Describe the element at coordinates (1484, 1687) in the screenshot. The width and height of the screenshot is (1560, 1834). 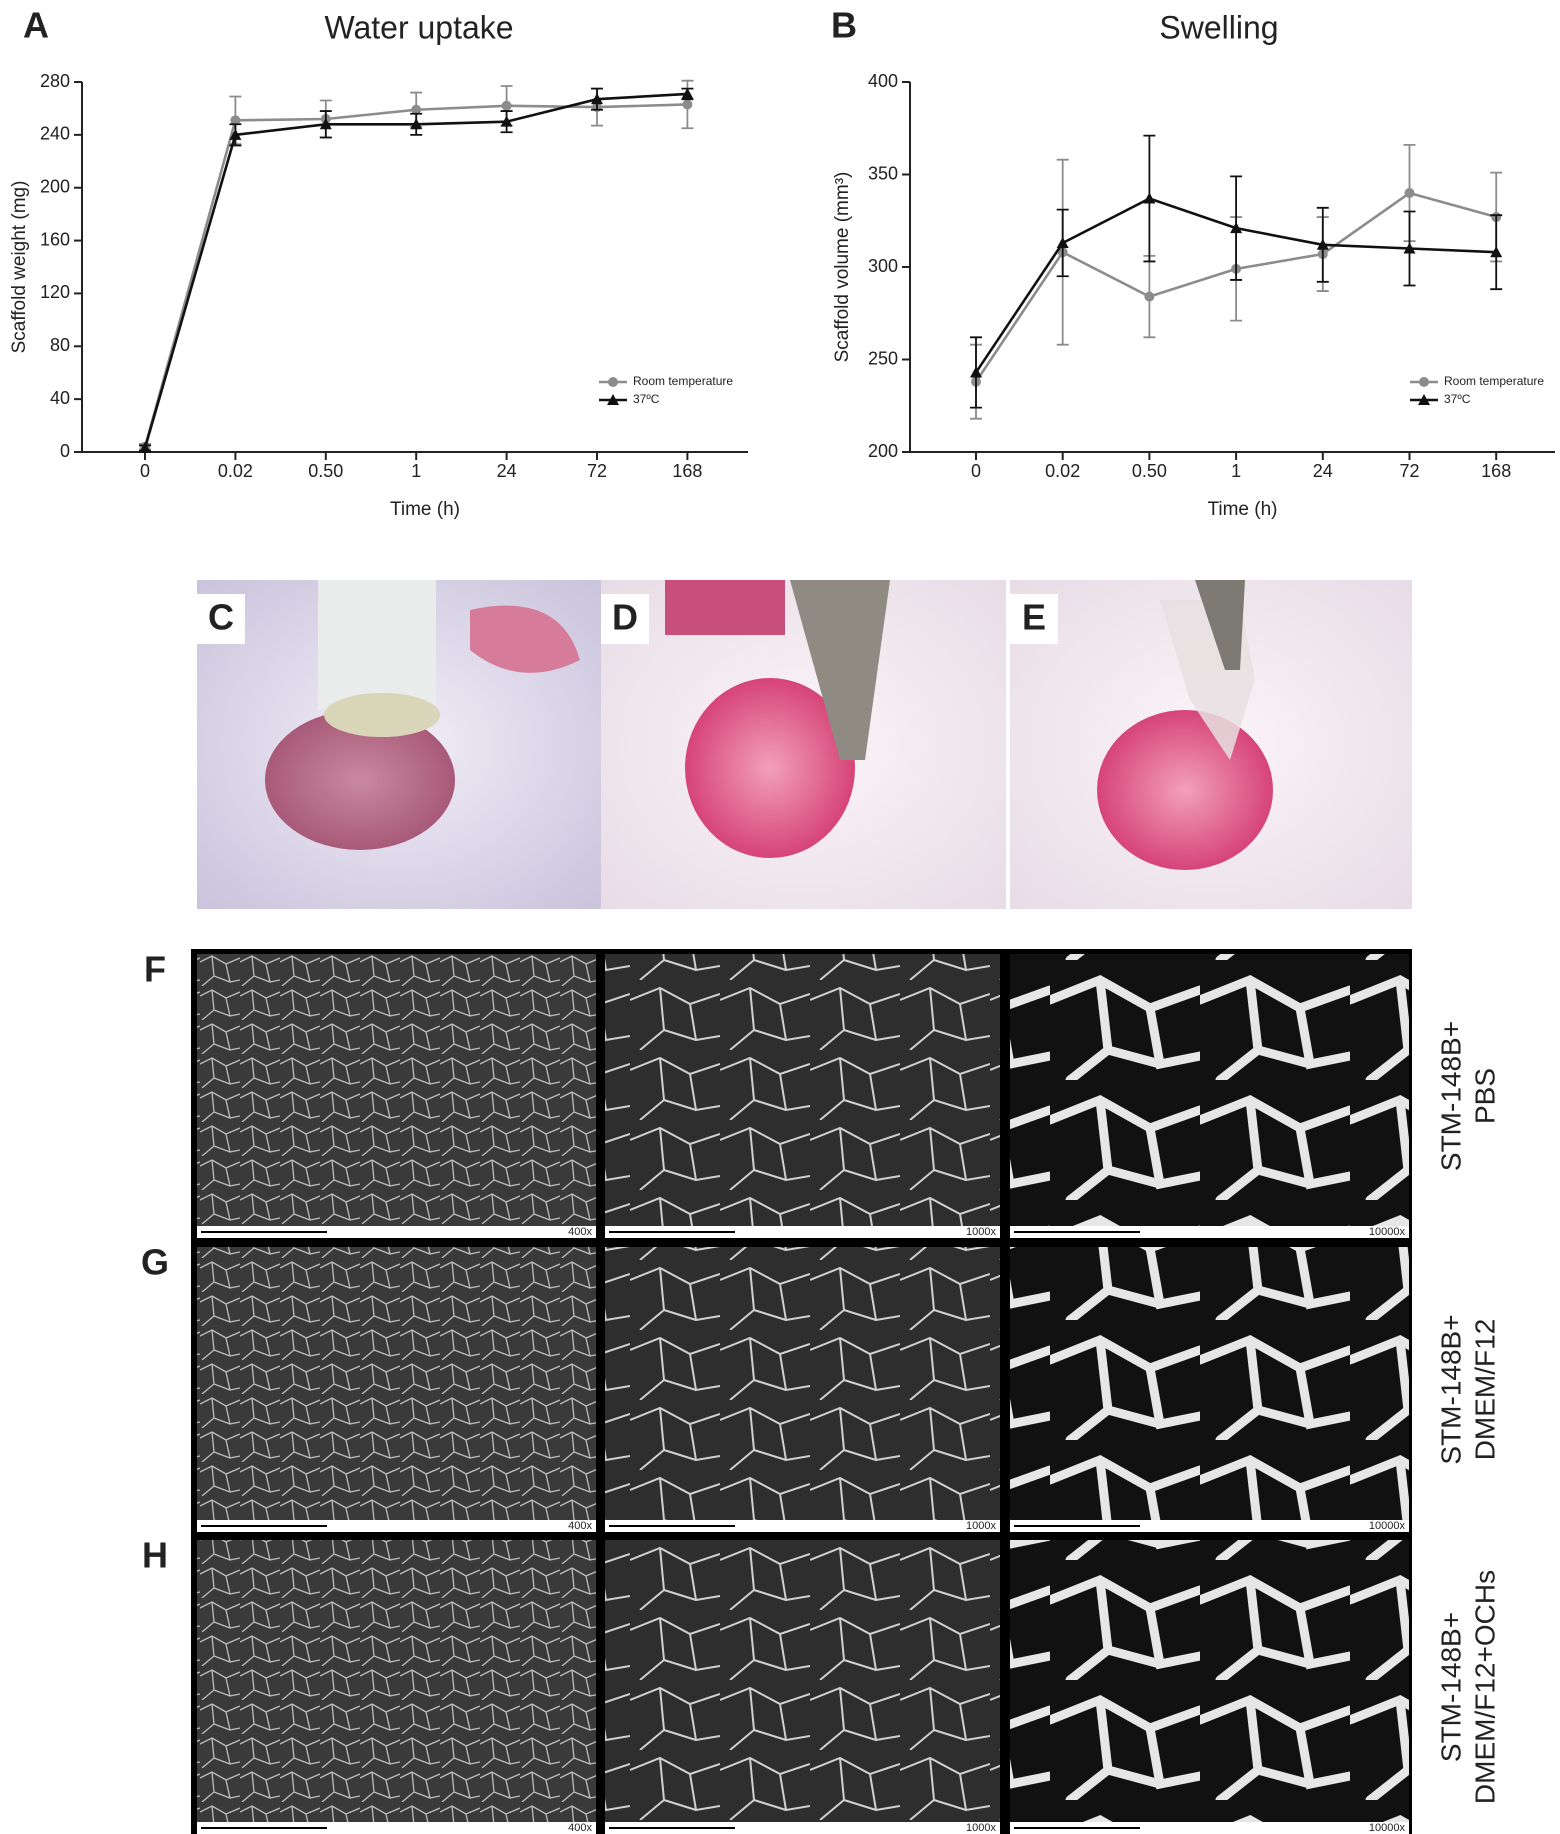
I see `condition-label: DMEM/F12+OCHs` at that location.